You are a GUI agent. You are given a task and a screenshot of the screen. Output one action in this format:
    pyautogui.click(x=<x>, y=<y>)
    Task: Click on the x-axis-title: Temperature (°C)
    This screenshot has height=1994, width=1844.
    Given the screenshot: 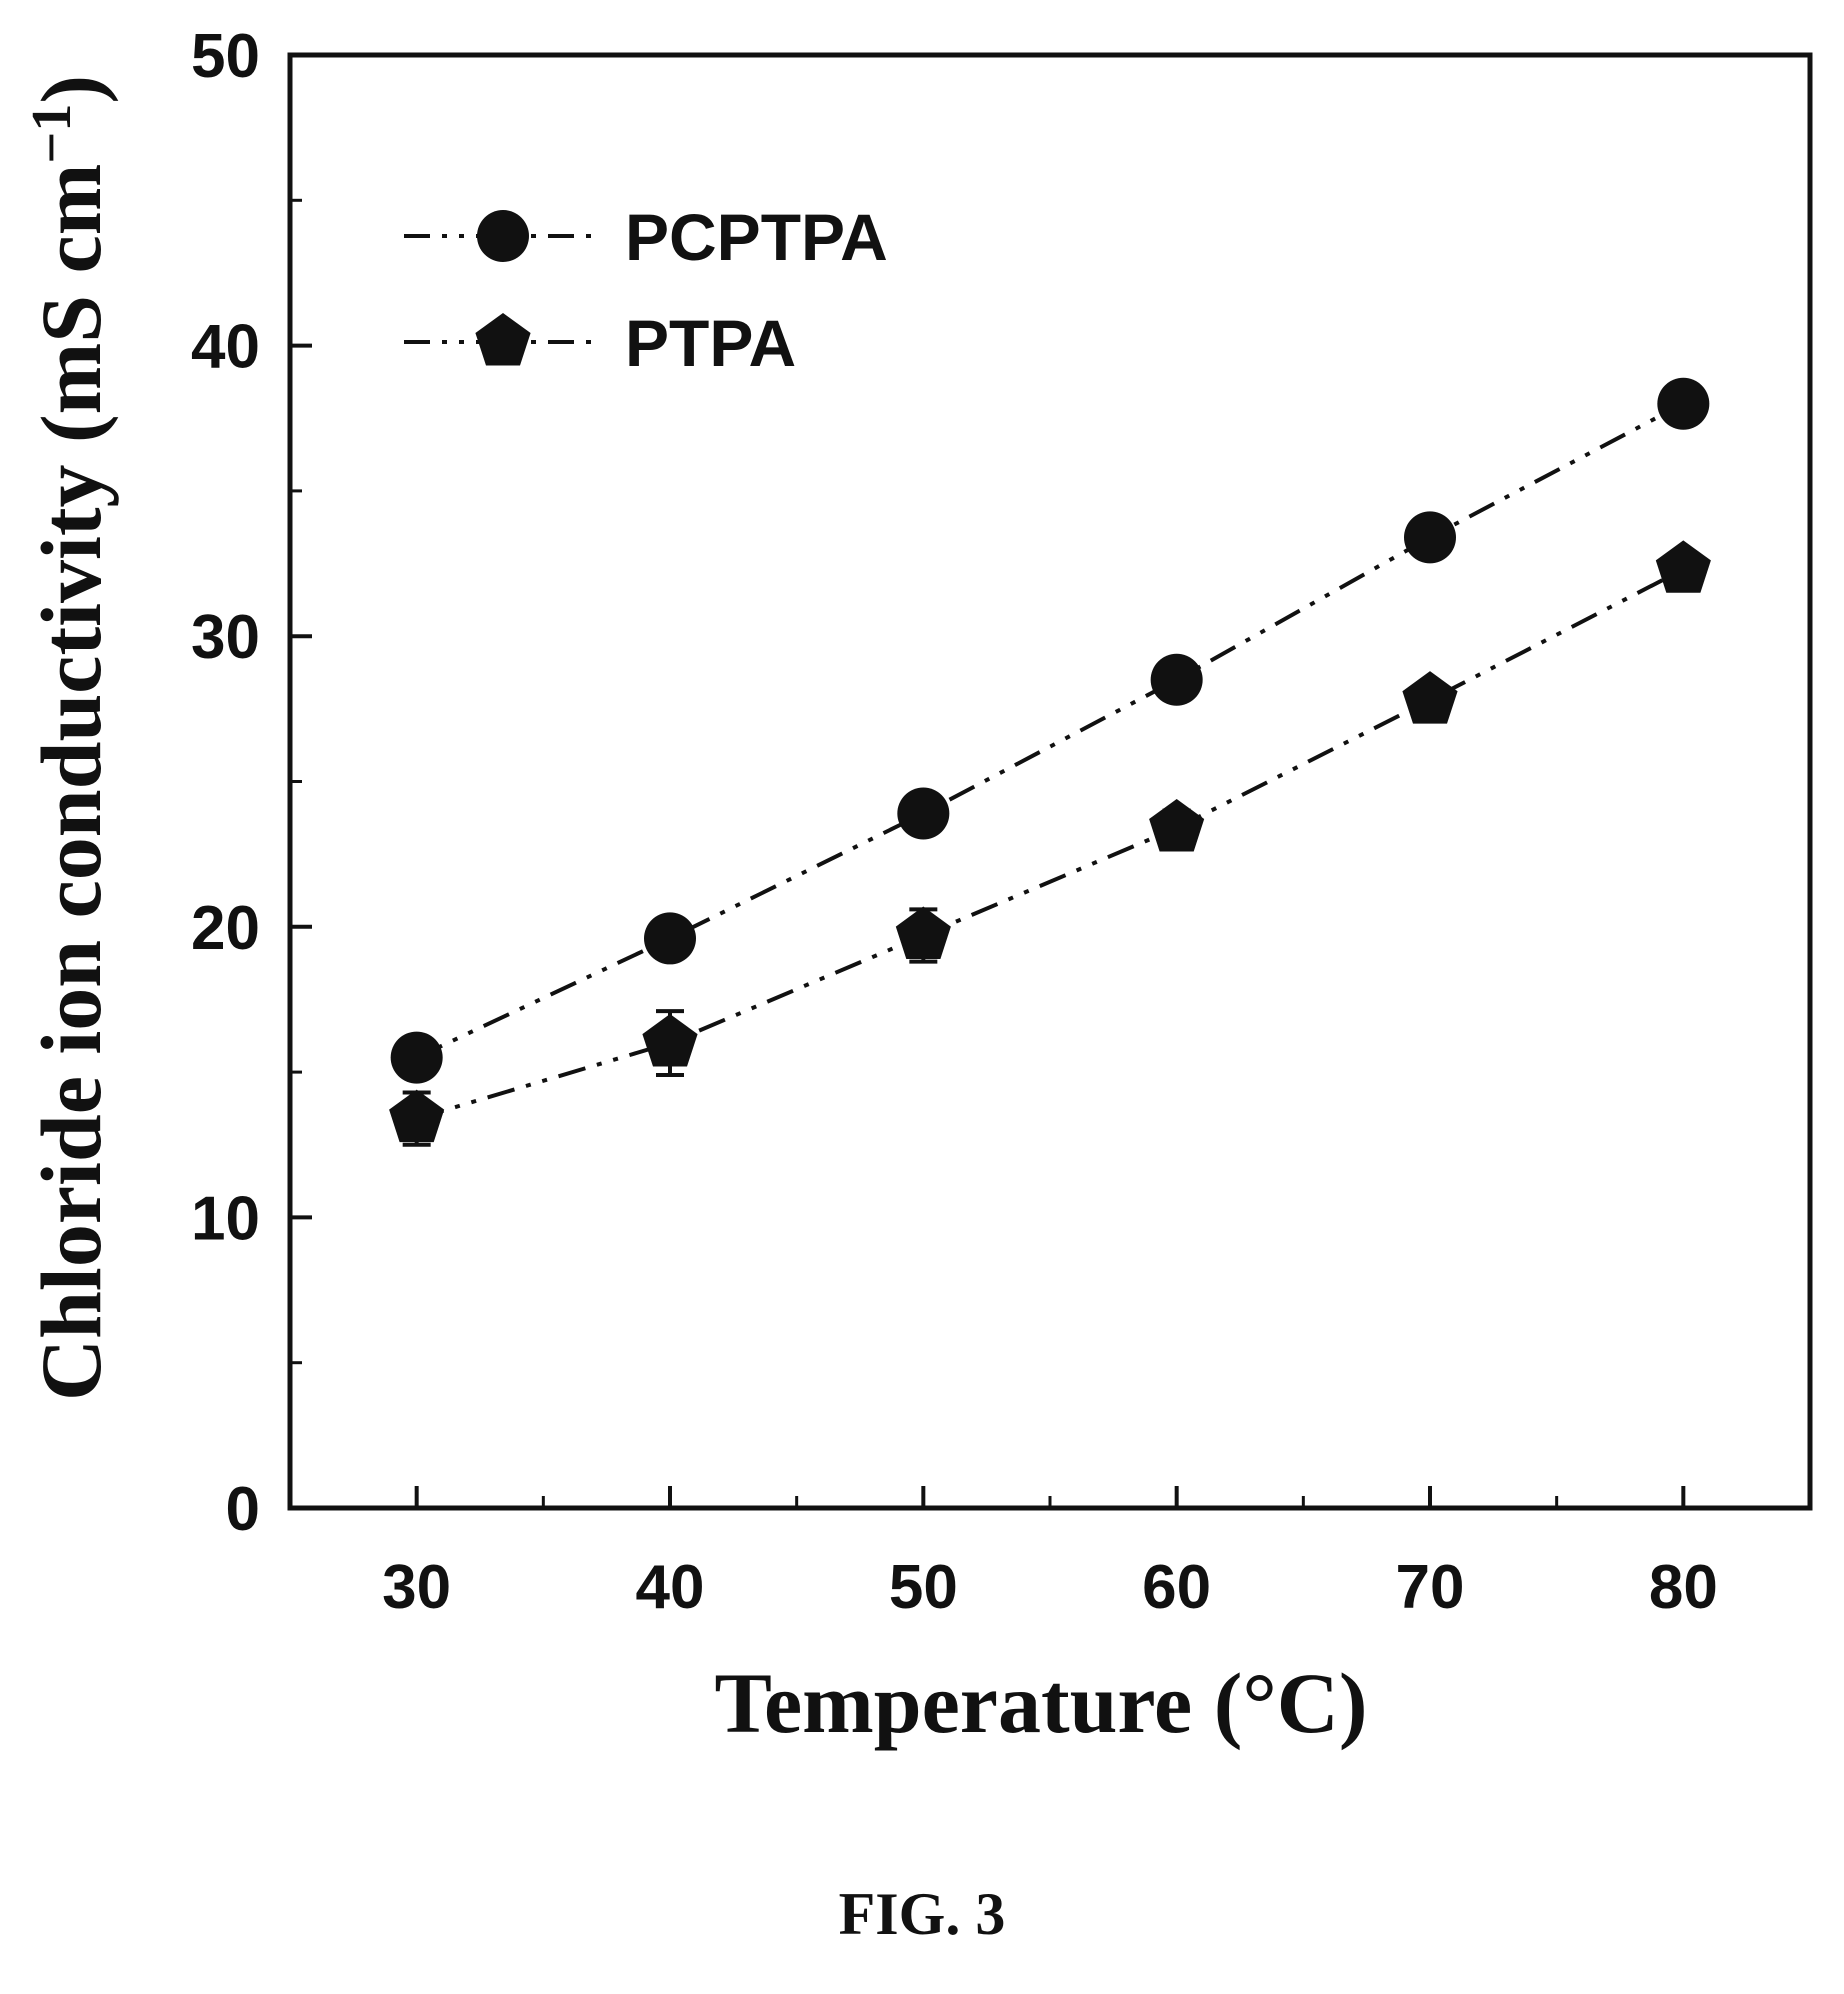 What is the action you would take?
    pyautogui.click(x=1041, y=1703)
    